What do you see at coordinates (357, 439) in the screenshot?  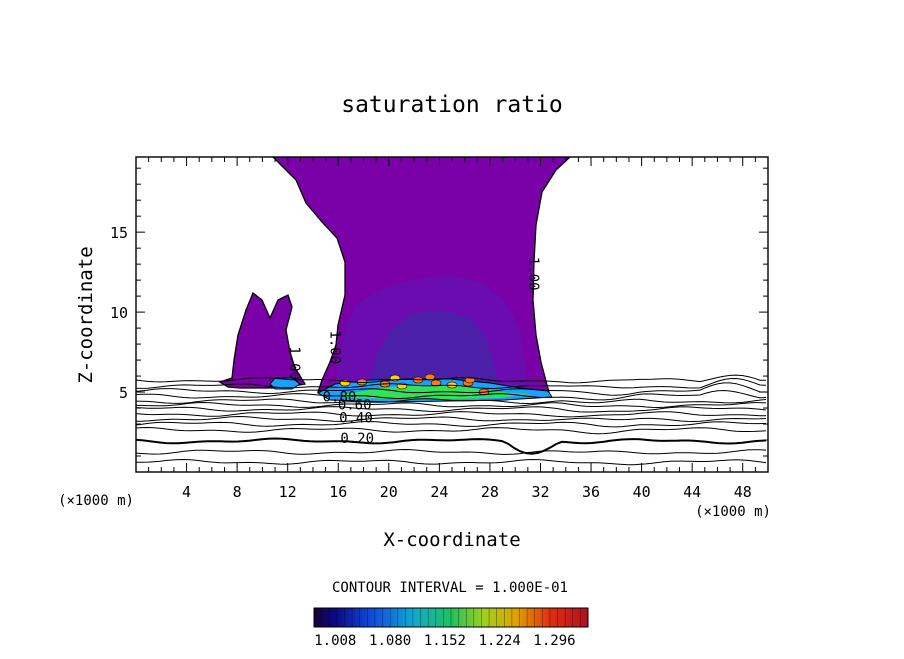 I see `contour-label: 0.20` at bounding box center [357, 439].